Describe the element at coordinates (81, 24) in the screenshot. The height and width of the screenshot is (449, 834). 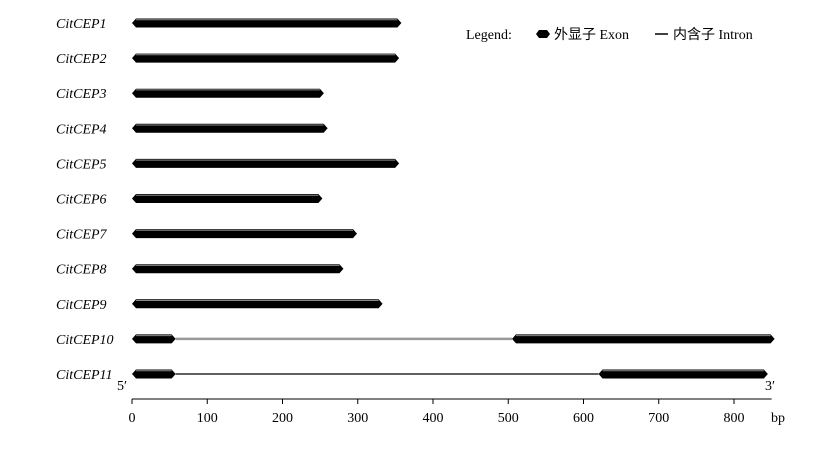
I see `gene-name: CitCEP1` at that location.